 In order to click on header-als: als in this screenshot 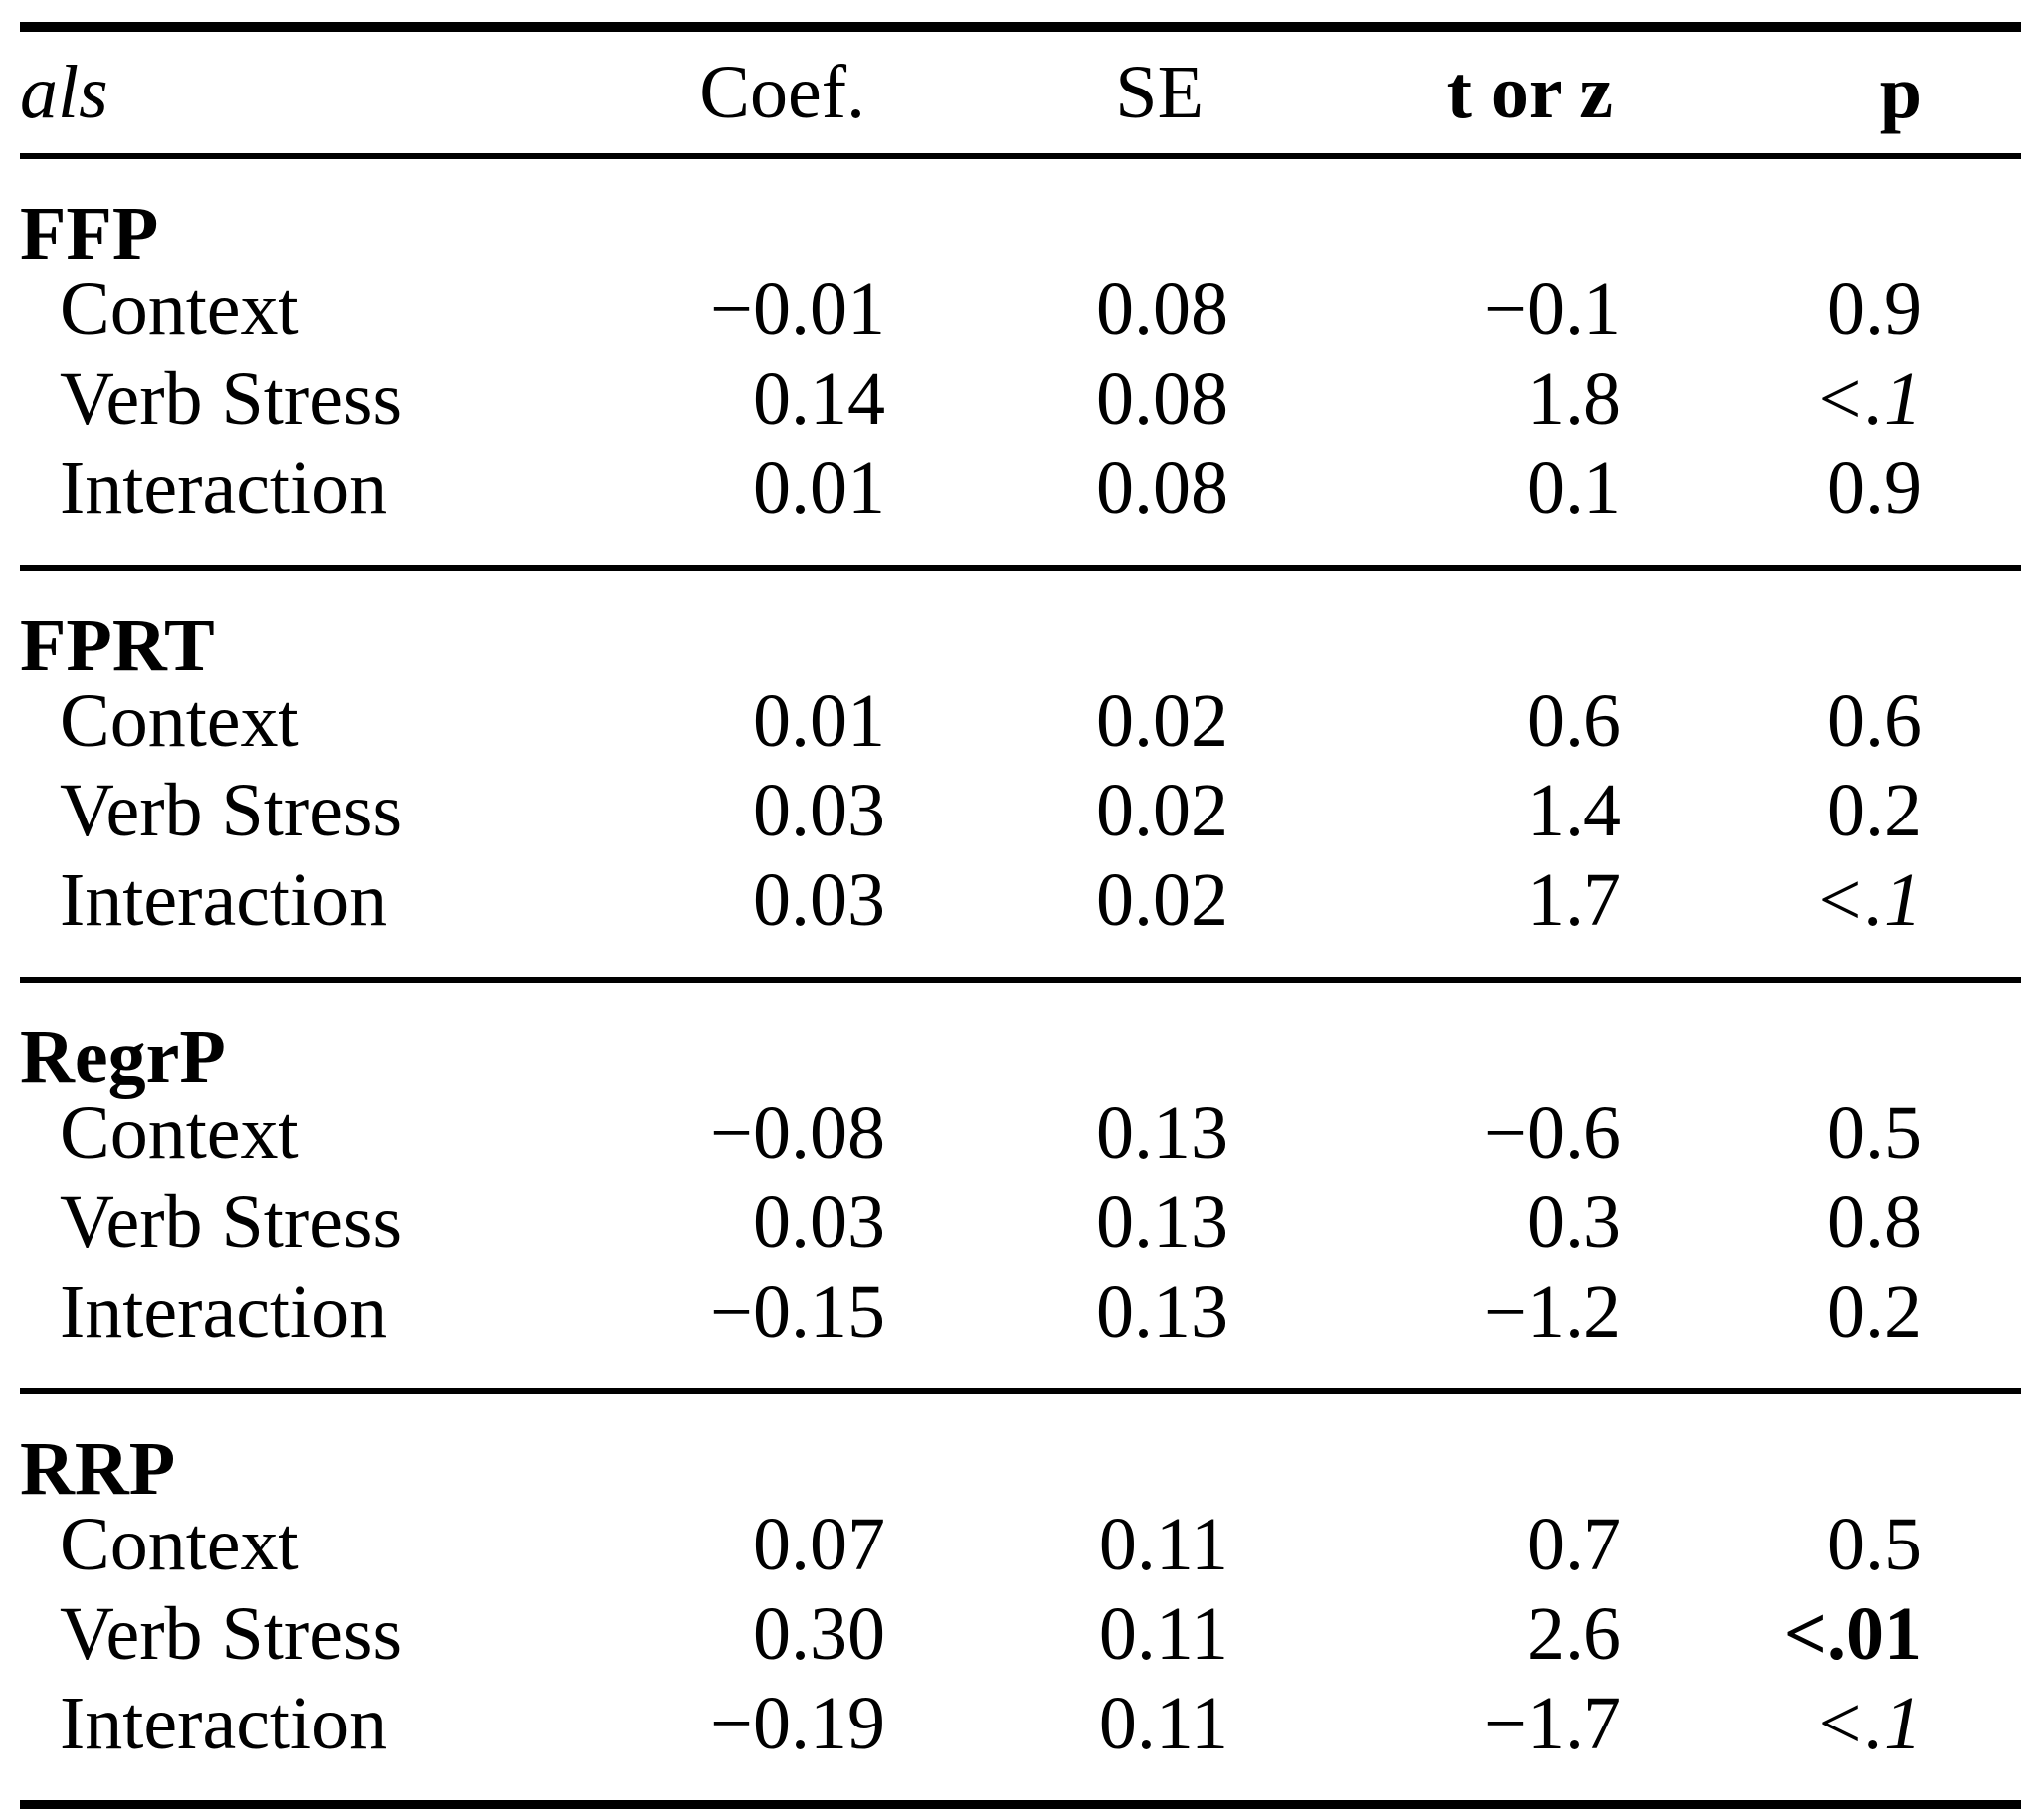, I will do `click(64, 92)`.